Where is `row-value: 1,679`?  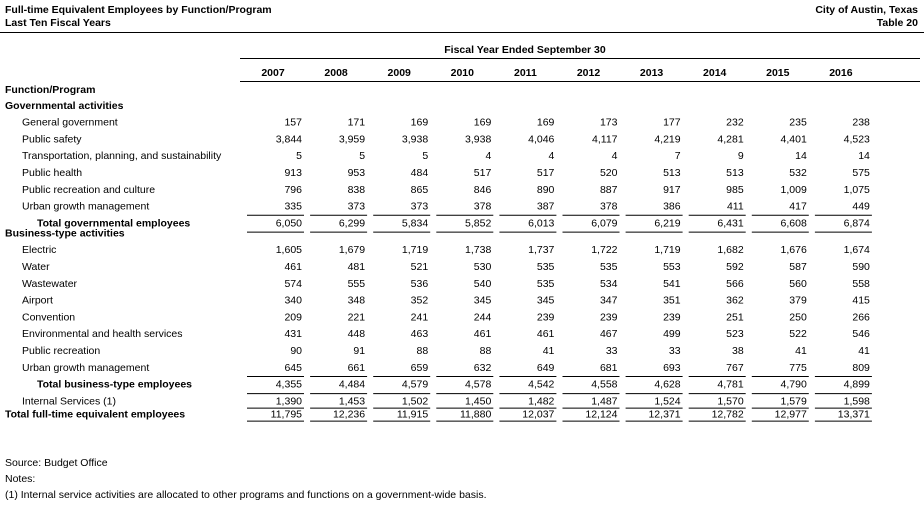 row-value: 1,679 is located at coordinates (352, 250).